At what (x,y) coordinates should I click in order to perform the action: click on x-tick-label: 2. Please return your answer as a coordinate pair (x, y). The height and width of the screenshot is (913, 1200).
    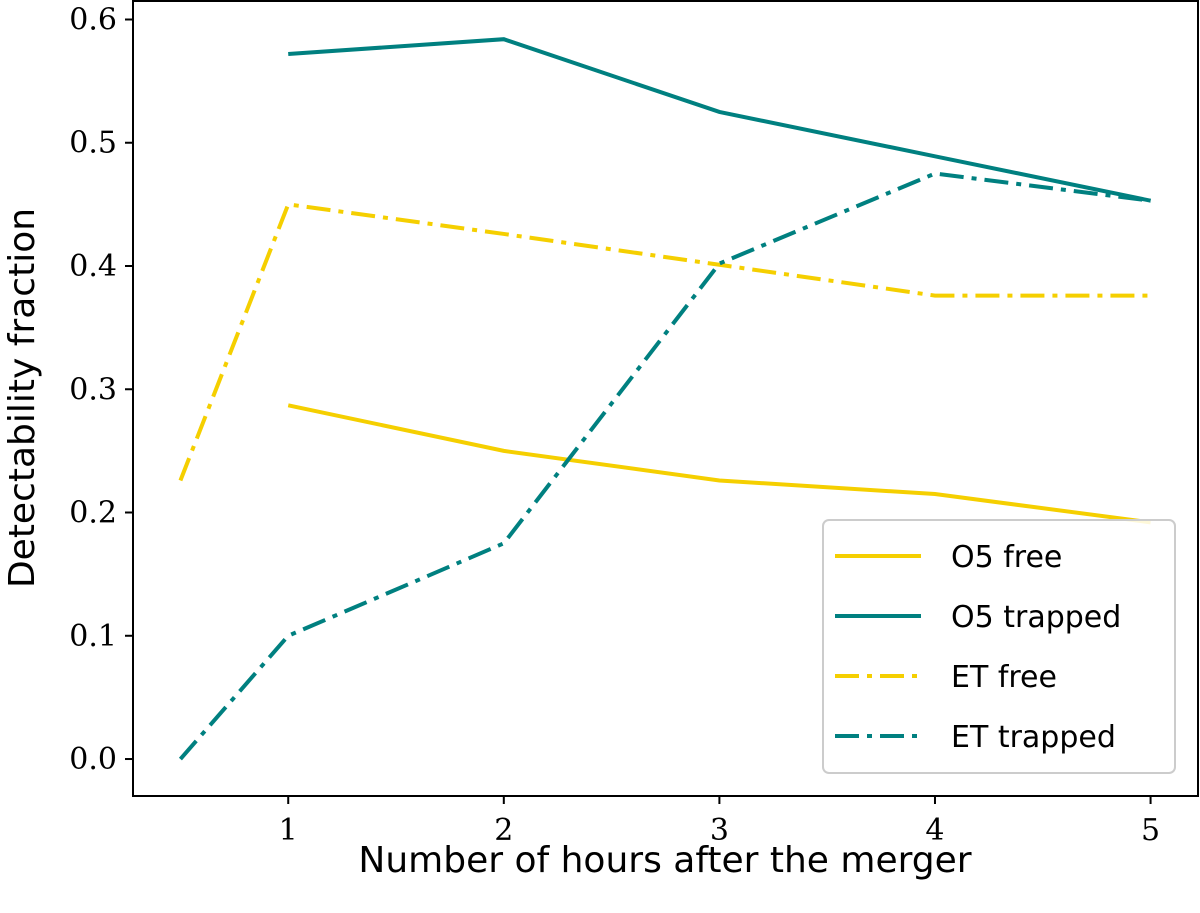
    Looking at the image, I should click on (503, 830).